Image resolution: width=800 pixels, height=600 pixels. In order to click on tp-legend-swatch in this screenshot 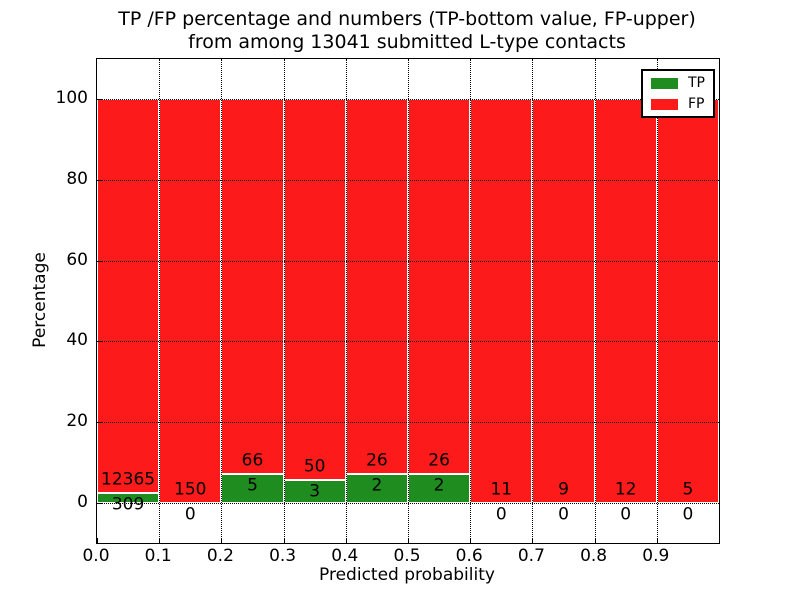, I will do `click(664, 83)`.